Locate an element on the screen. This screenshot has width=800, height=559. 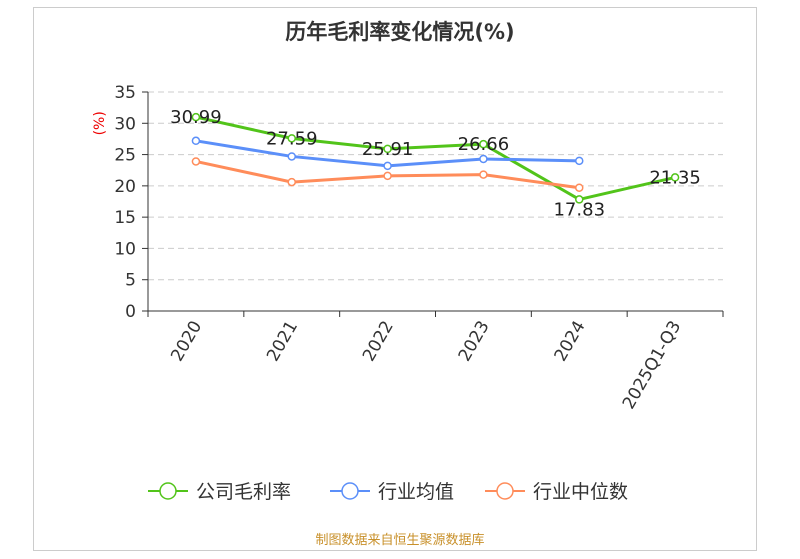
y-tick-label: 35 is located at coordinates (125, 93).